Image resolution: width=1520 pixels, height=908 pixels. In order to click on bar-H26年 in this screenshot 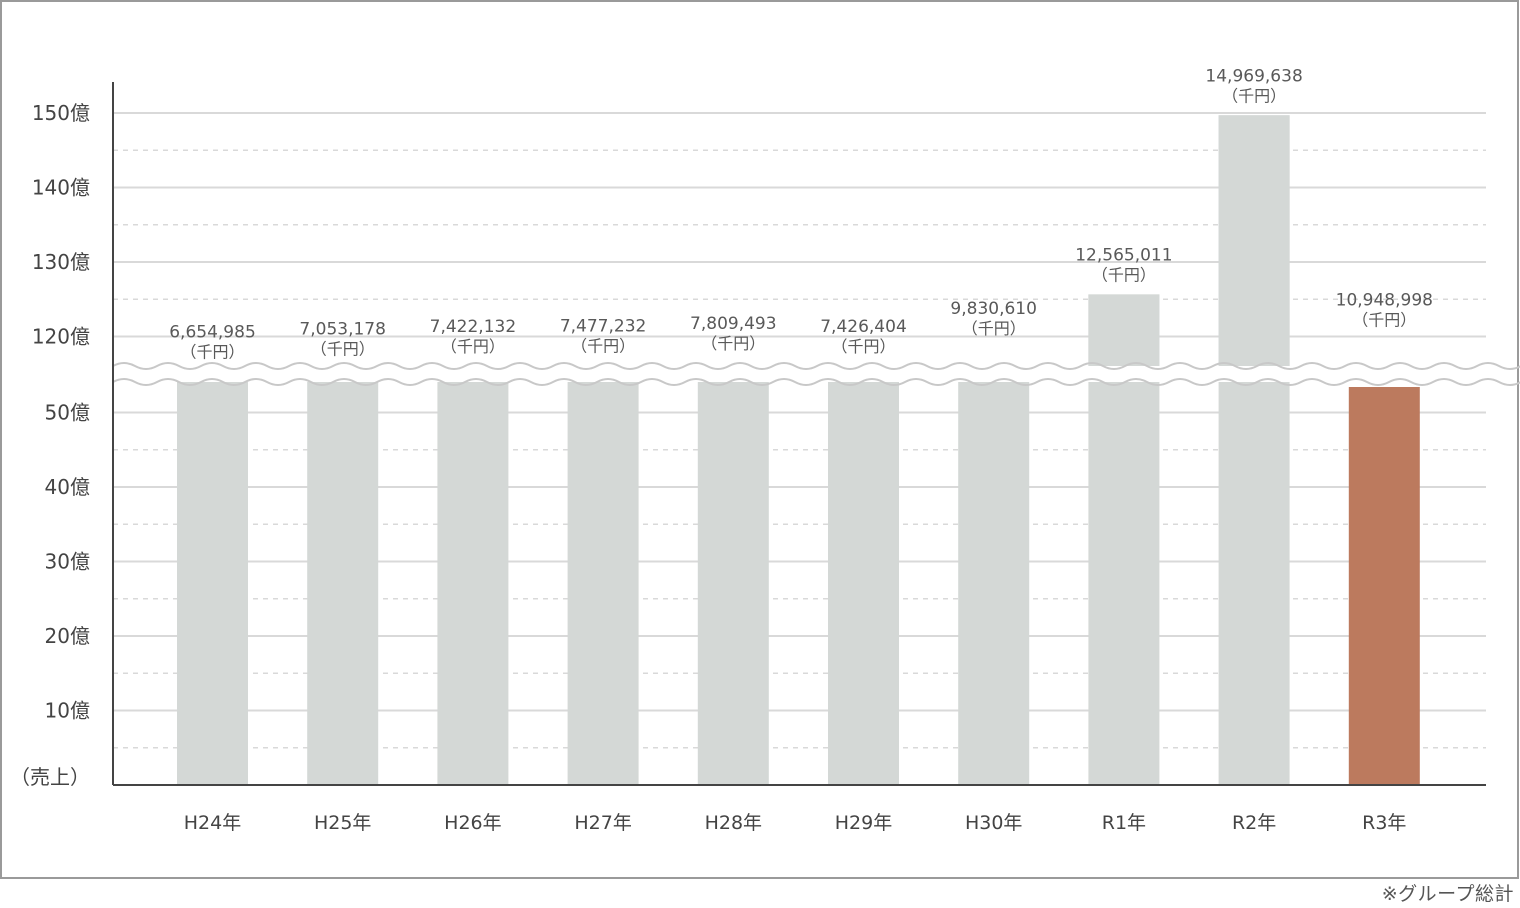, I will do `click(473, 583)`.